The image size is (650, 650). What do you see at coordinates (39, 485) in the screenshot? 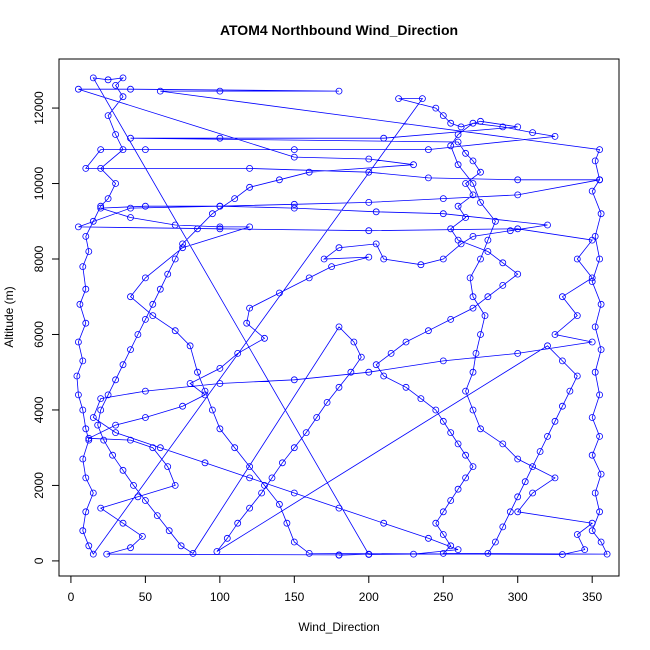
I see `y-tick-label: 2000` at bounding box center [39, 485].